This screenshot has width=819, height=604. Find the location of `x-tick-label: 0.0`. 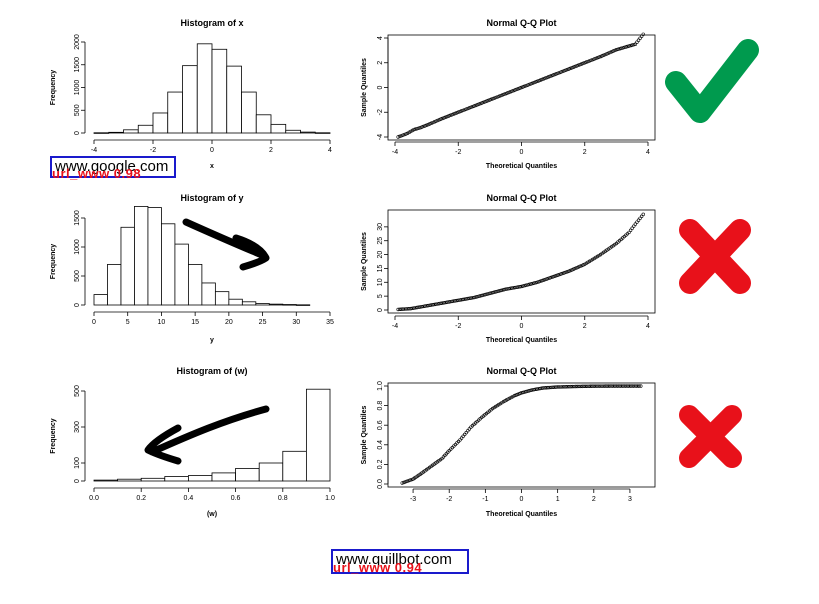

x-tick-label: 0.0 is located at coordinates (94, 498).